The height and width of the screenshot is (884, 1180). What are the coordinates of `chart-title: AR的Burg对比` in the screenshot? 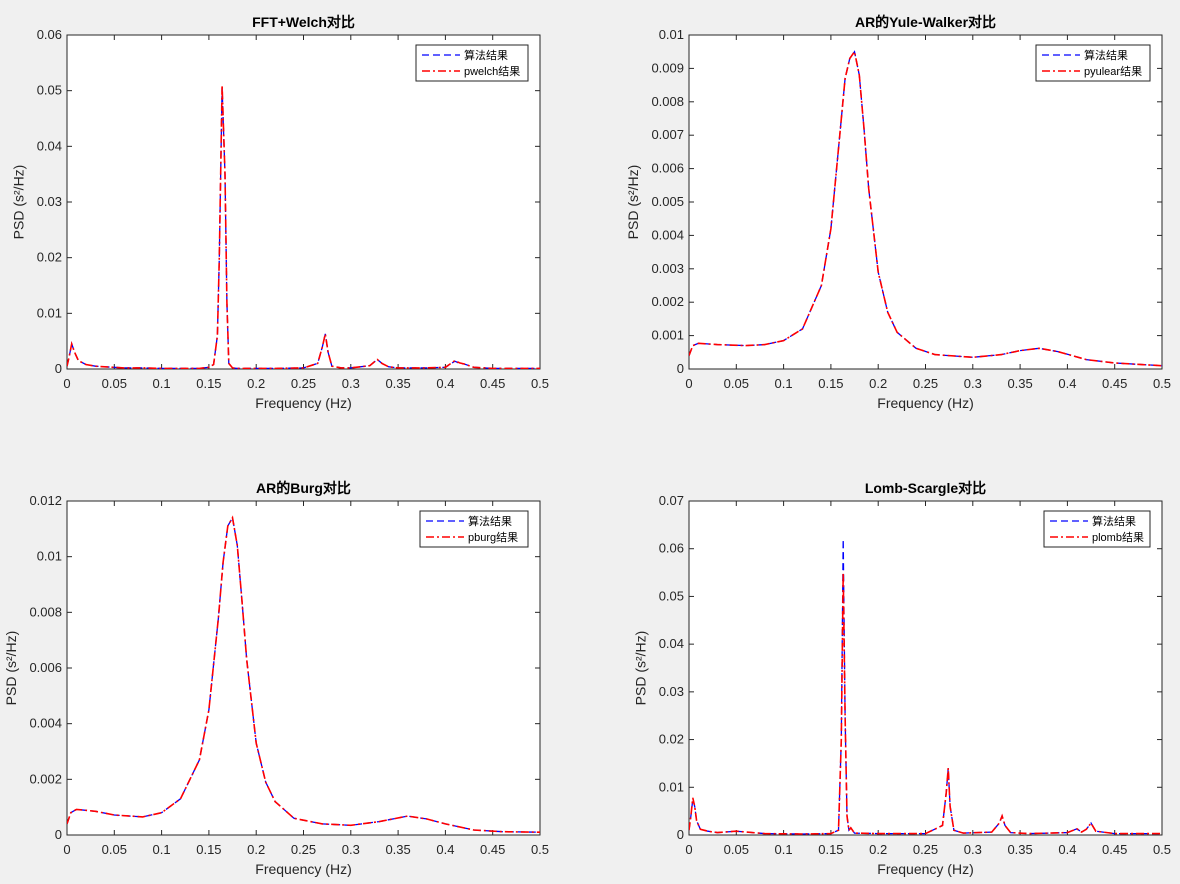 It's located at (303, 488).